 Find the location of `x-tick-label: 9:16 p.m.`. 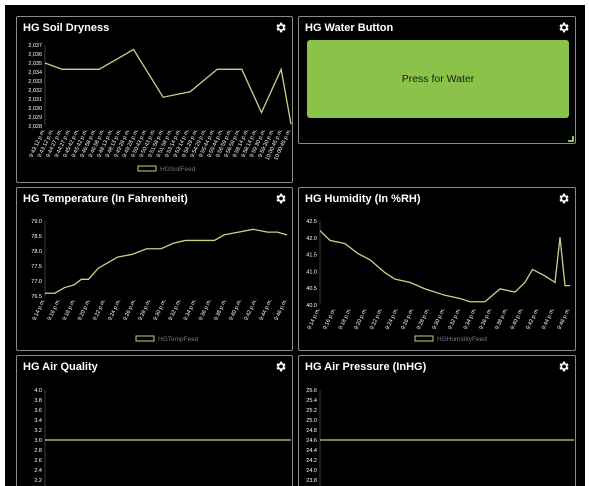

x-tick-label: 9:16 p.m. is located at coordinates (329, 319).